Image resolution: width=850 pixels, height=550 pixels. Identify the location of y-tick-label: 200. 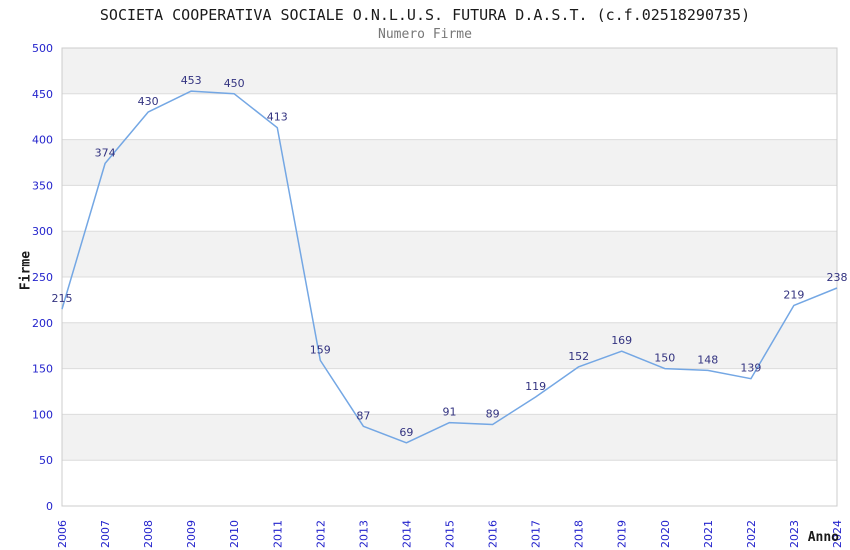
(42, 323).